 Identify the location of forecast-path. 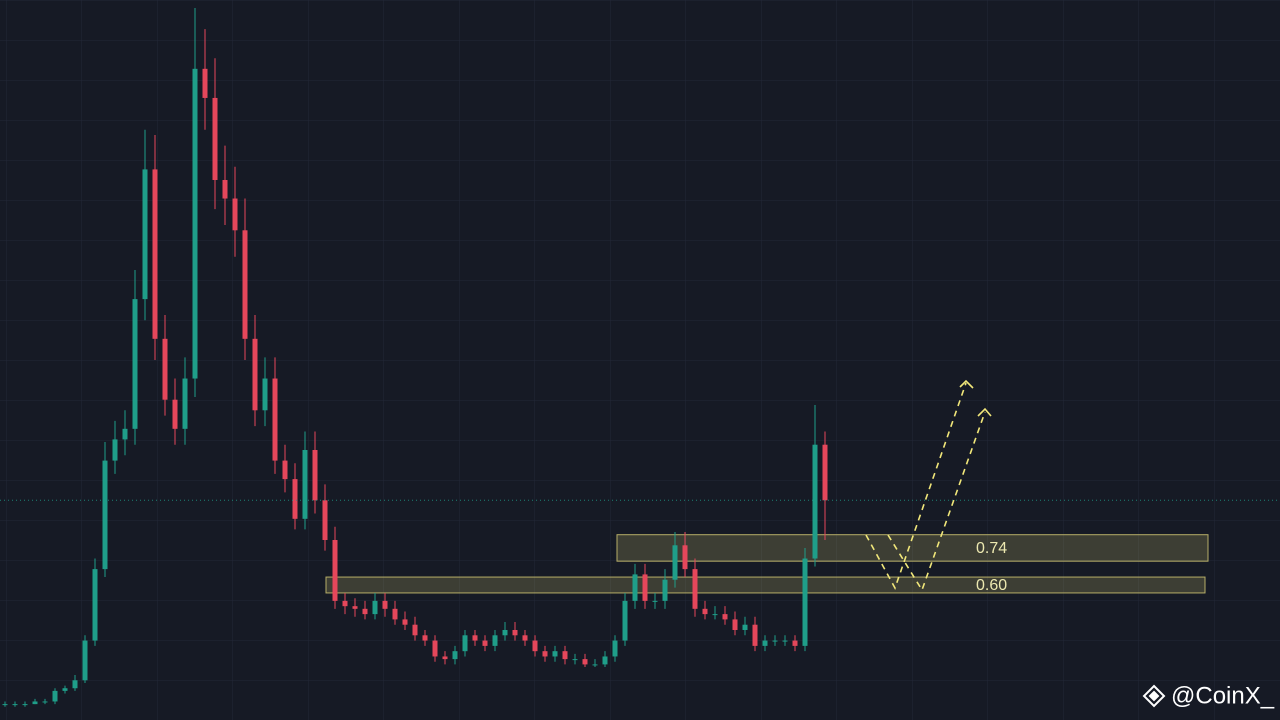
(925, 487).